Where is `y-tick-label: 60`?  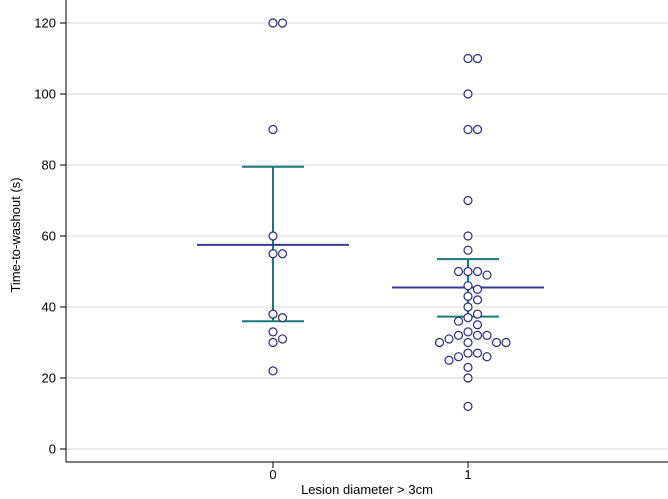 y-tick-label: 60 is located at coordinates (49, 236).